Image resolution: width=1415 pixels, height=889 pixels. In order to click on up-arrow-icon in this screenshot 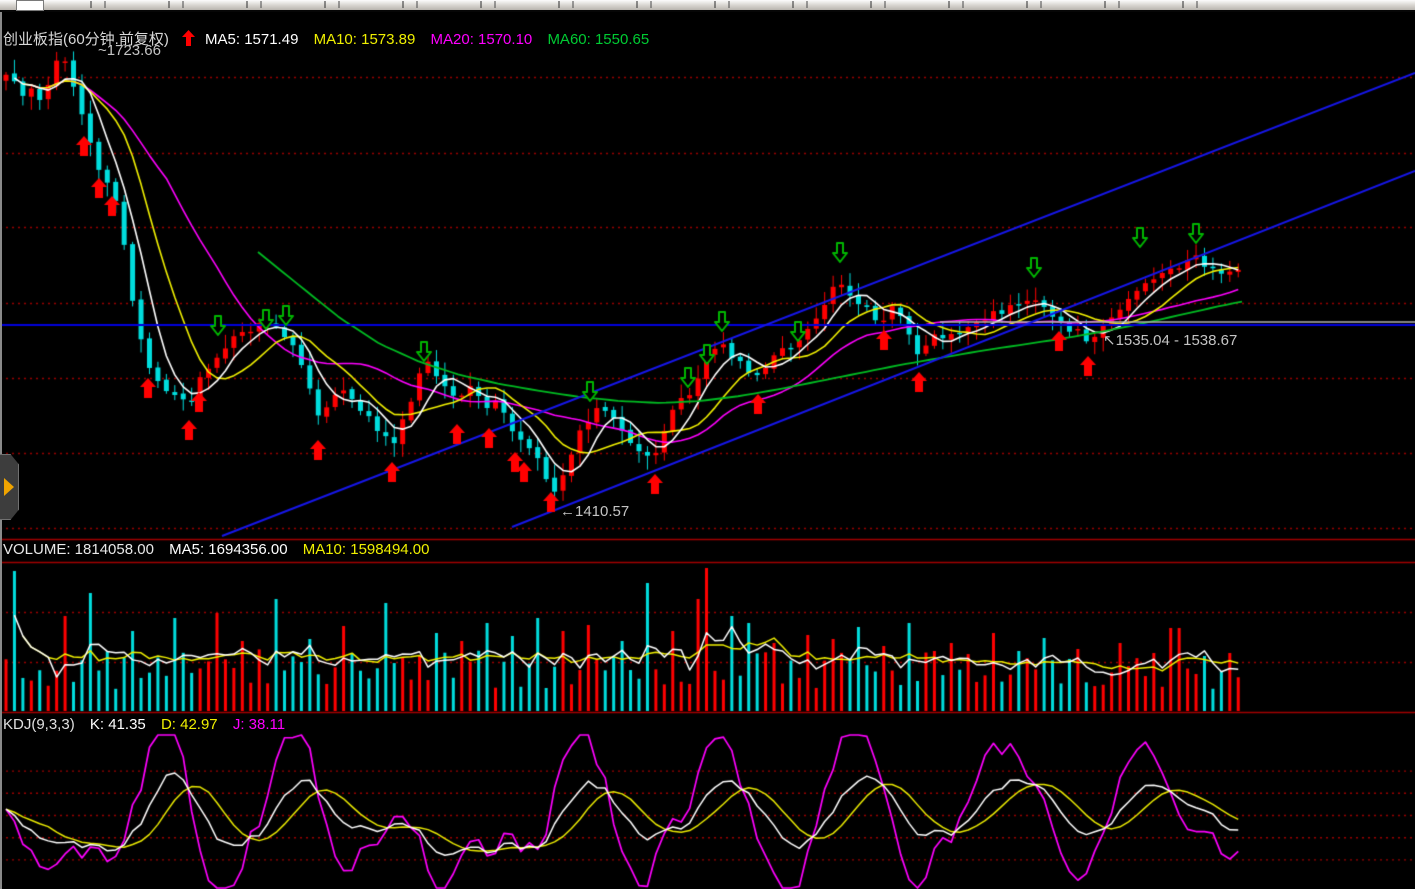, I will do `click(188, 38)`.